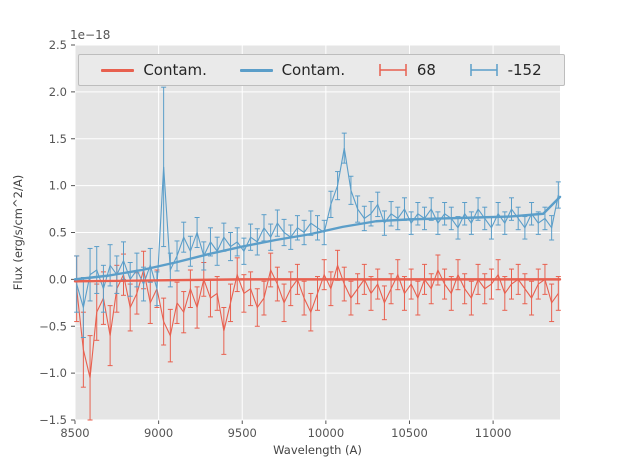 The height and width of the screenshot is (467, 617). Describe the element at coordinates (158, 433) in the screenshot. I see `x-tick-label: 9000` at that location.